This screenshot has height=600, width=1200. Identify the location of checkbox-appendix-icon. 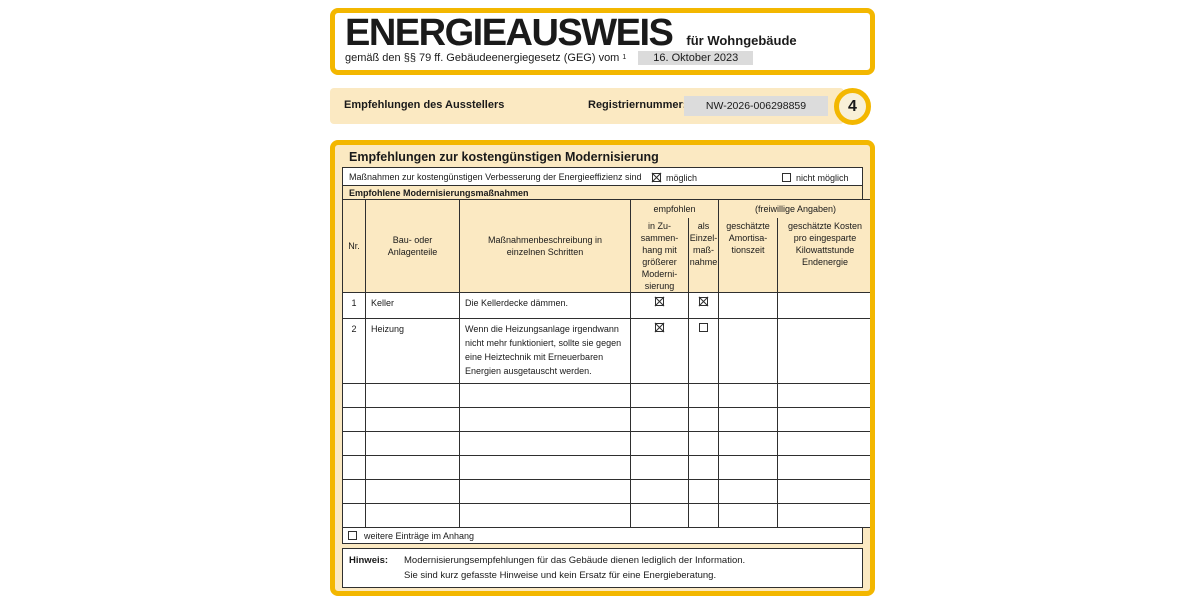
(352, 536).